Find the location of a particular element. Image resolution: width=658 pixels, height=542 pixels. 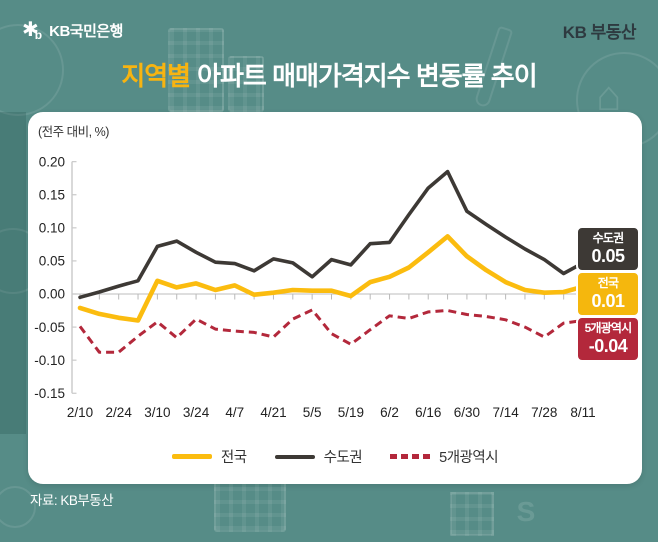

chart-legend: 전국 수도권 5개광역시 is located at coordinates (335, 456).